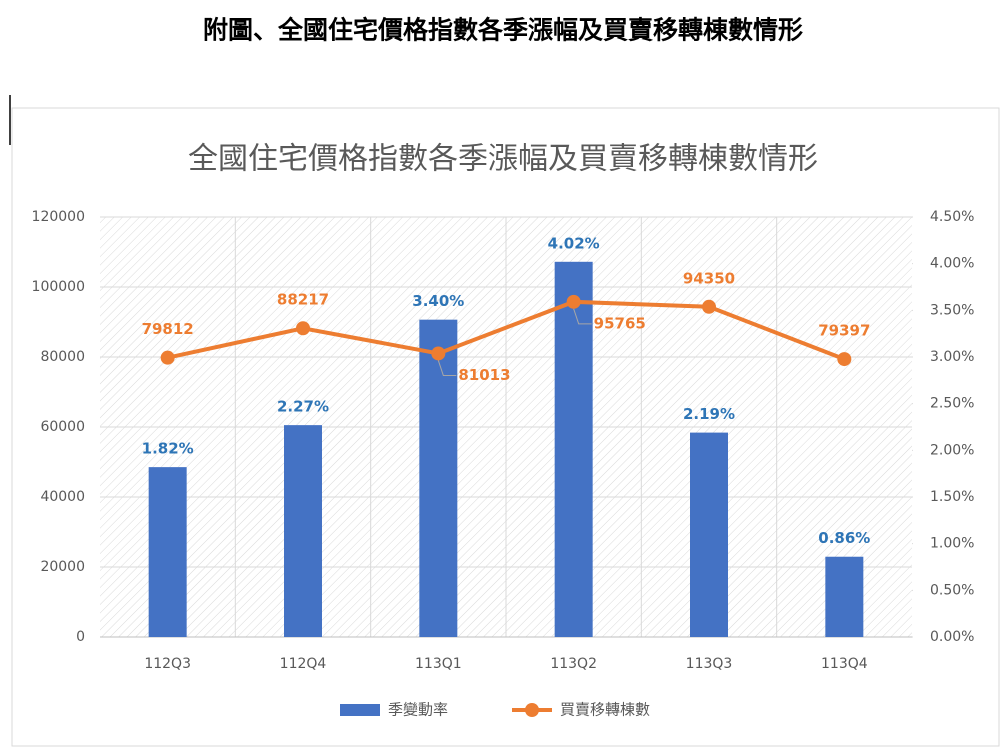 Image resolution: width=1007 pixels, height=755 pixels. I want to click on y2-tick-label: 0.00%, so click(952, 637).